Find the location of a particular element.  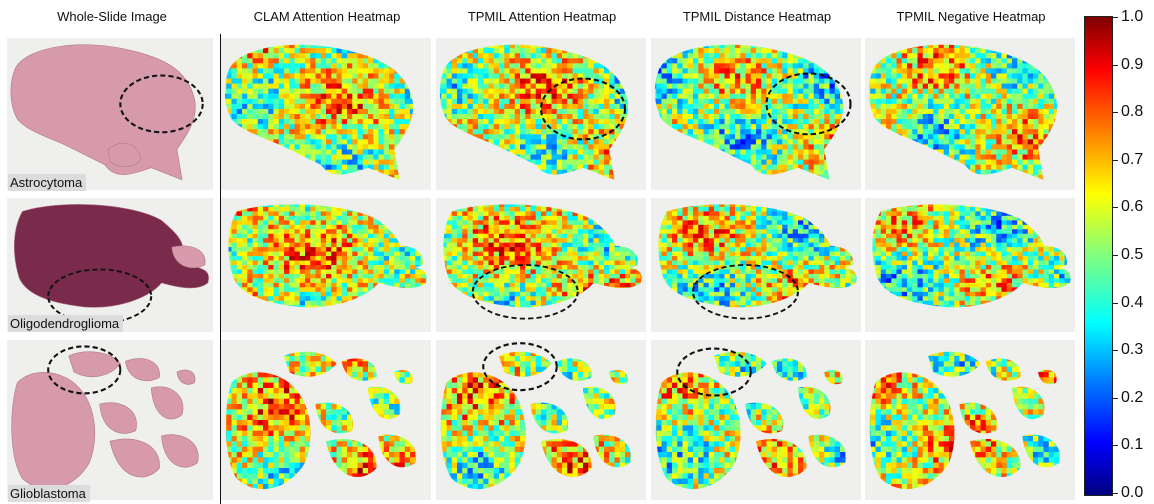

colorbar-tick-label: 0.9 is located at coordinates (1132, 64).